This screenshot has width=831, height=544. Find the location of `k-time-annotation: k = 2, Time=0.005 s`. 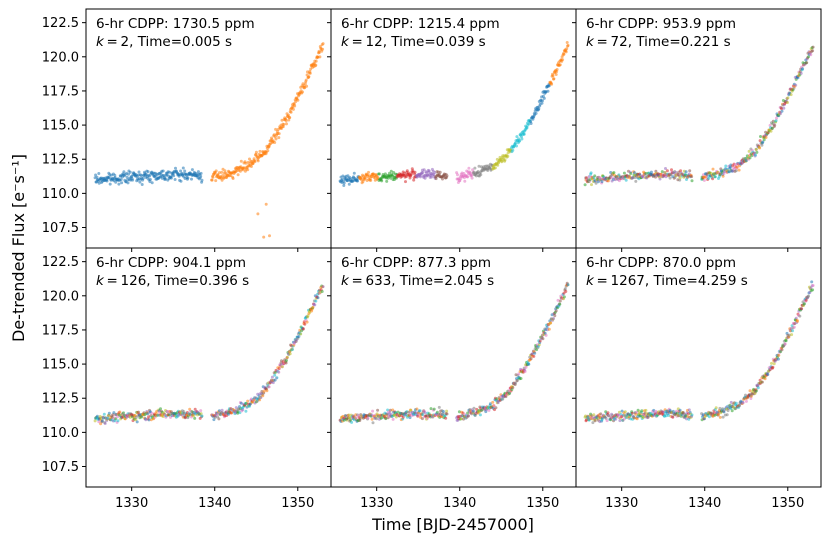

k-time-annotation: k = 2, Time=0.005 s is located at coordinates (164, 42).